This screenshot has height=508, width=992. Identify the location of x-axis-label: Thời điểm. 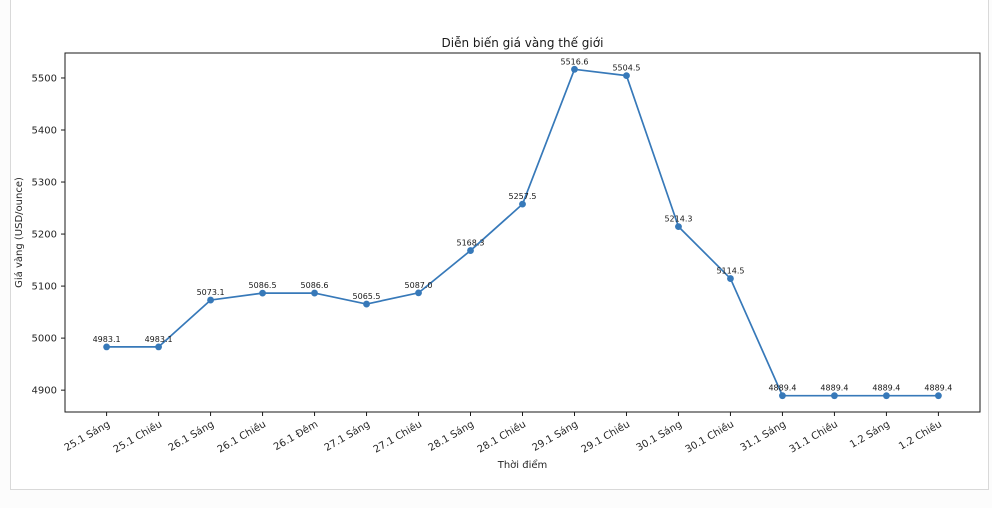
(522, 464).